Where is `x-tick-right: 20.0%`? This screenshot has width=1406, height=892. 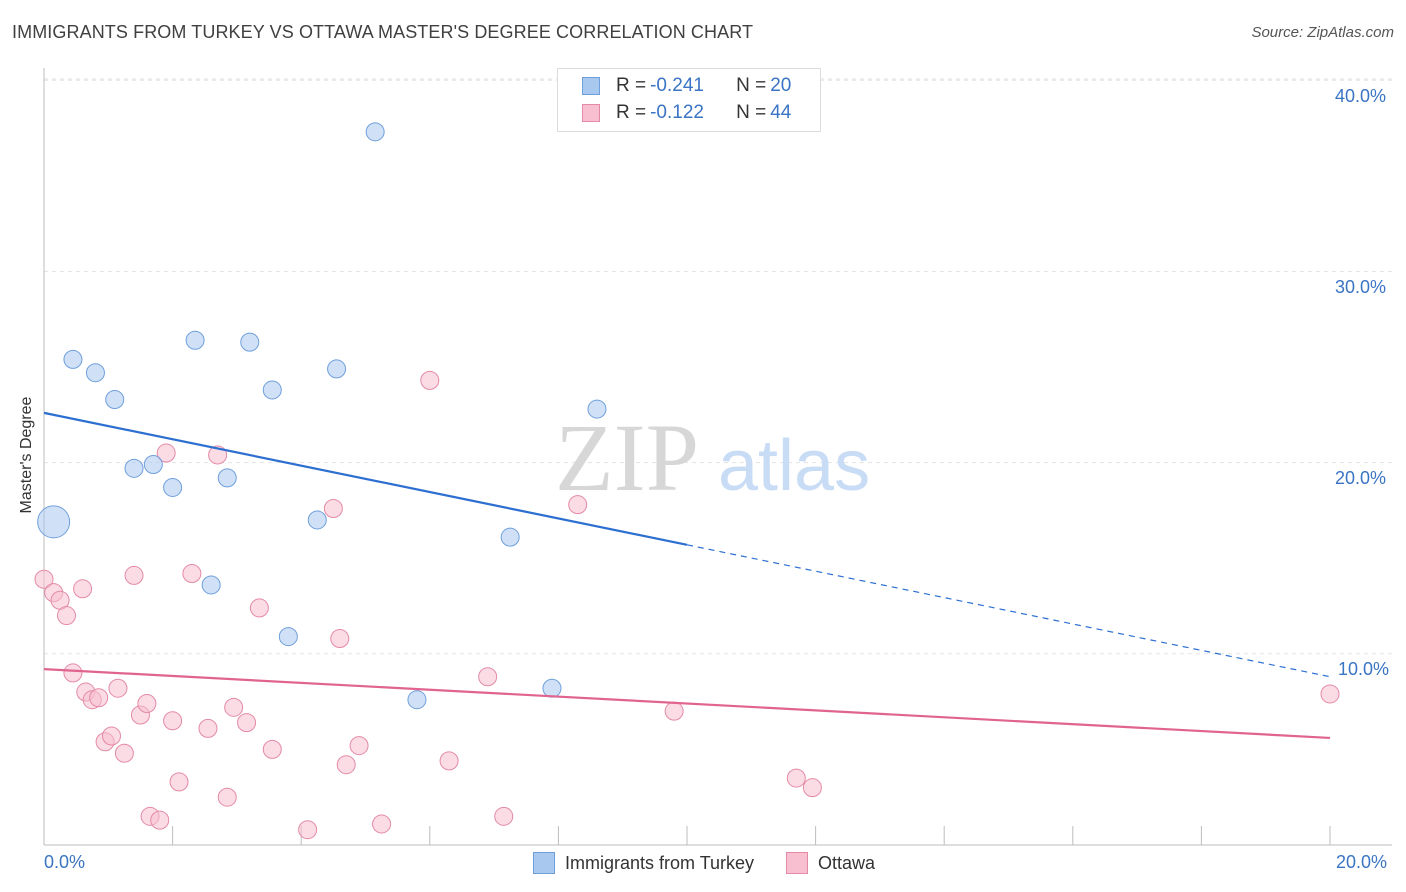 x-tick-right: 20.0% is located at coordinates (1362, 862).